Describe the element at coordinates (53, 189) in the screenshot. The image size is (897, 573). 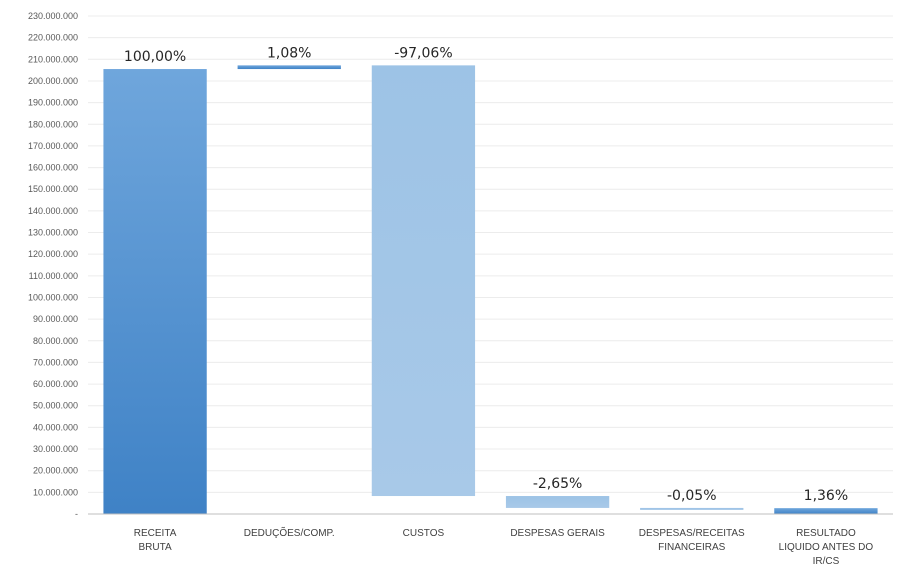
I see `y-tick-label: 150.000.000` at that location.